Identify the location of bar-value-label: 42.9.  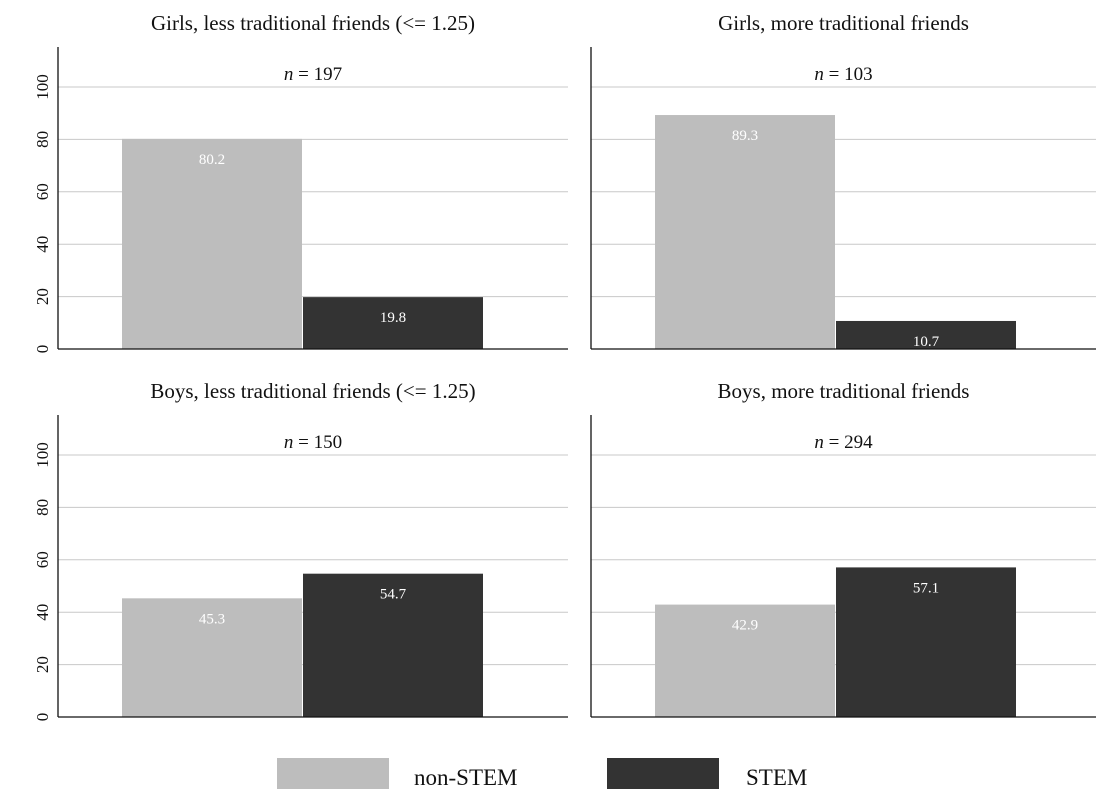
(745, 626).